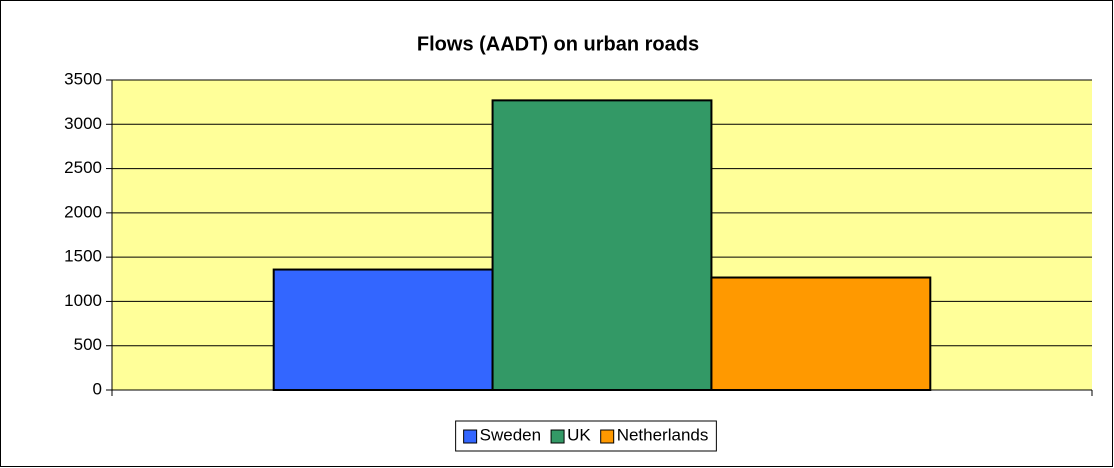 Image resolution: width=1114 pixels, height=468 pixels. What do you see at coordinates (558, 44) in the screenshot?
I see `chart-title: Flows (AADT) on urban roads` at bounding box center [558, 44].